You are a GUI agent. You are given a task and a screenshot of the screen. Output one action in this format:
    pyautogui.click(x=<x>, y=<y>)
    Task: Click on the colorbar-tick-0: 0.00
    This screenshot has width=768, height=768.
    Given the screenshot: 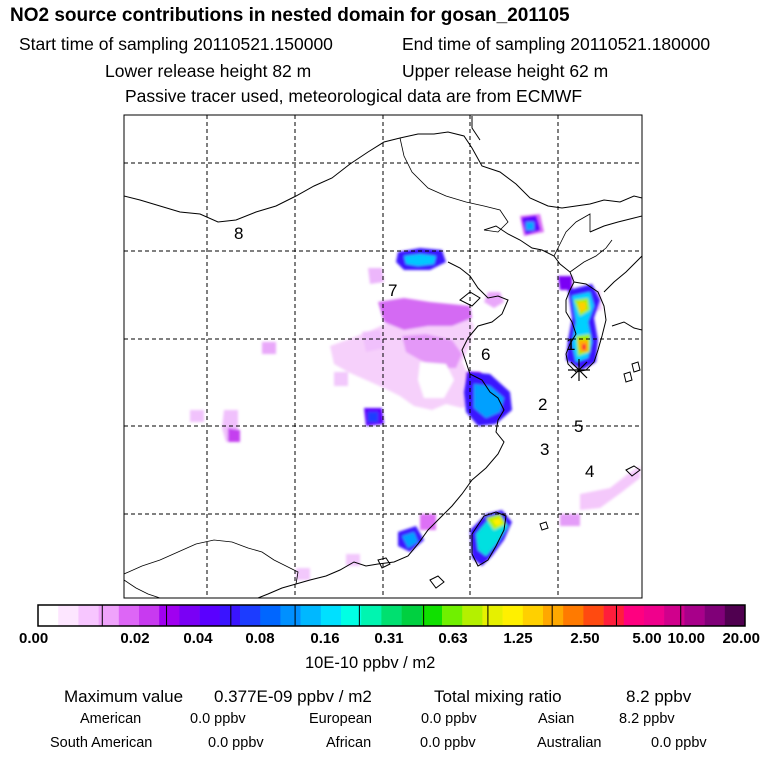 What is the action you would take?
    pyautogui.click(x=34, y=638)
    